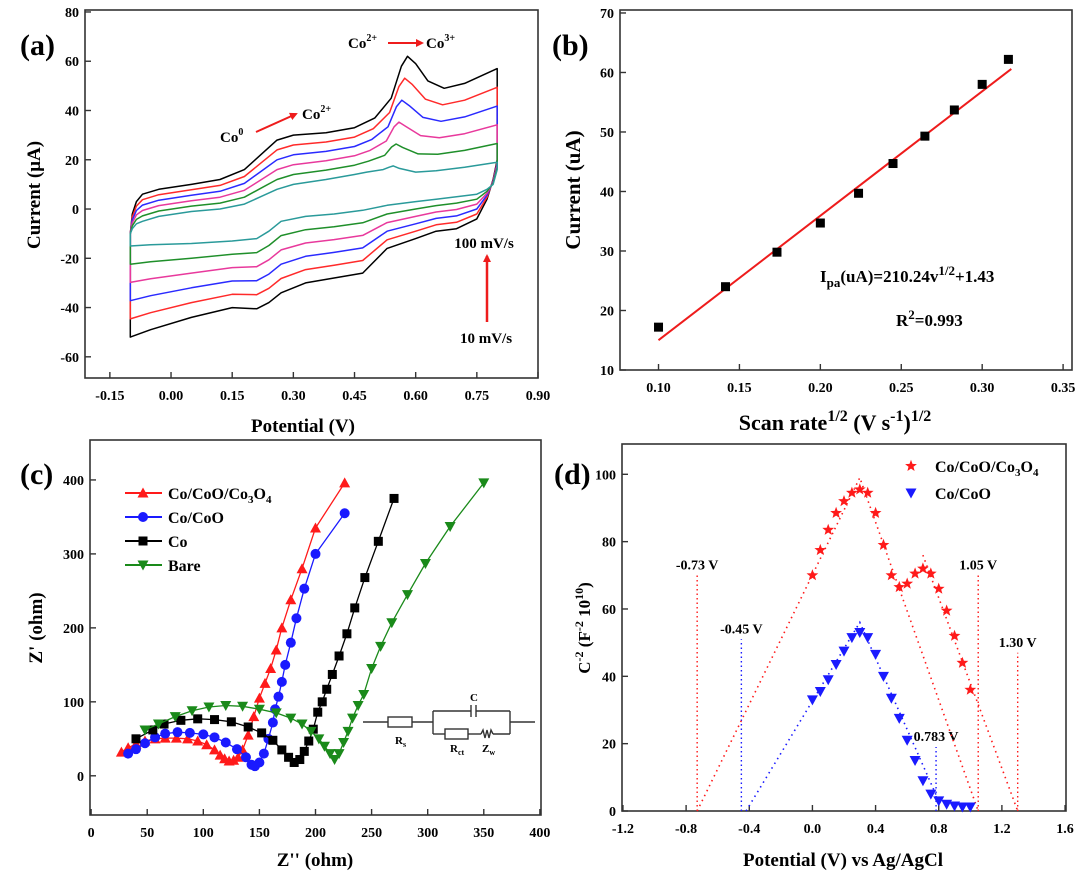 This screenshot has height=877, width=1080. What do you see at coordinates (539, 833) in the screenshot?
I see `x-tick-label: 400` at bounding box center [539, 833].